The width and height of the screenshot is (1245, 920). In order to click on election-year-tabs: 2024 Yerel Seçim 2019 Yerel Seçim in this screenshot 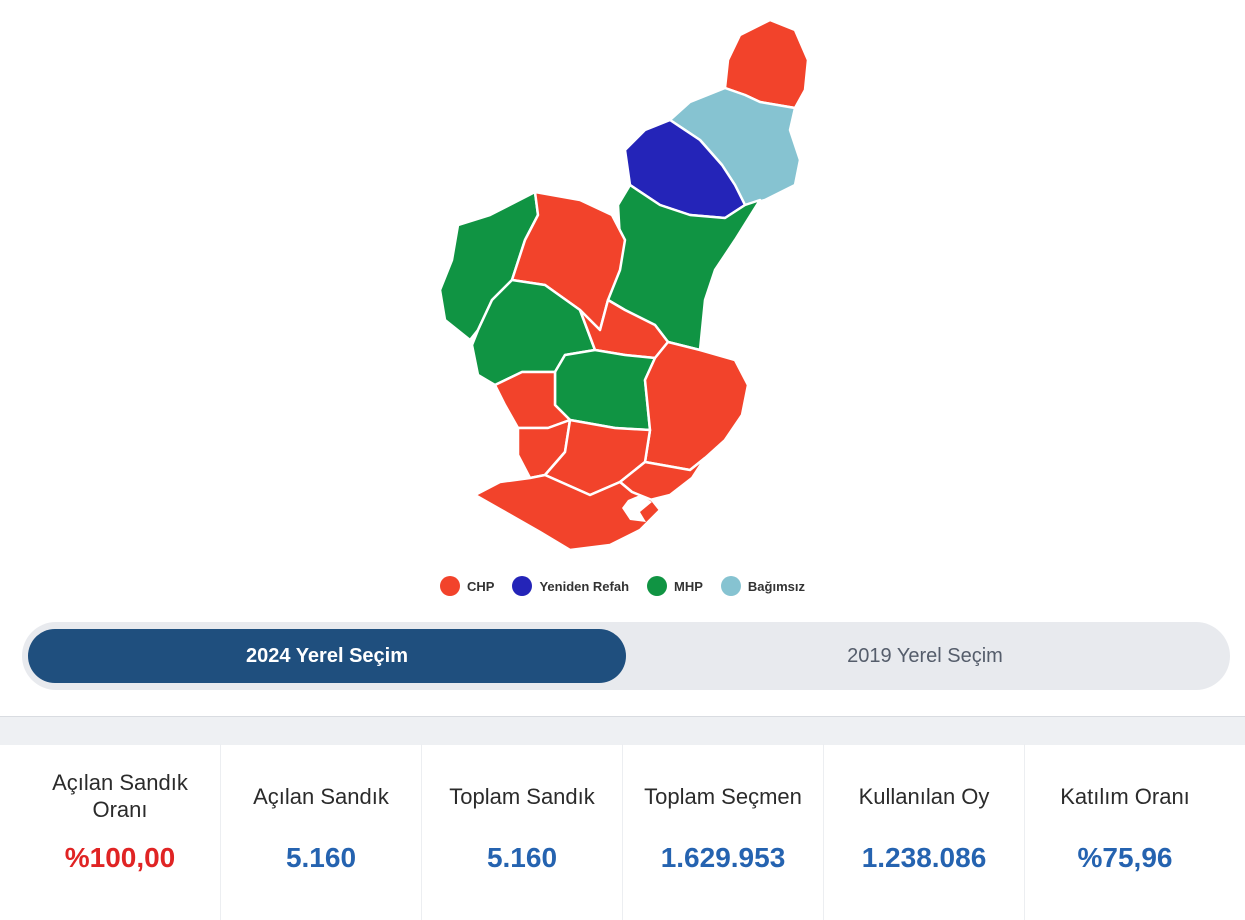, I will do `click(626, 656)`.